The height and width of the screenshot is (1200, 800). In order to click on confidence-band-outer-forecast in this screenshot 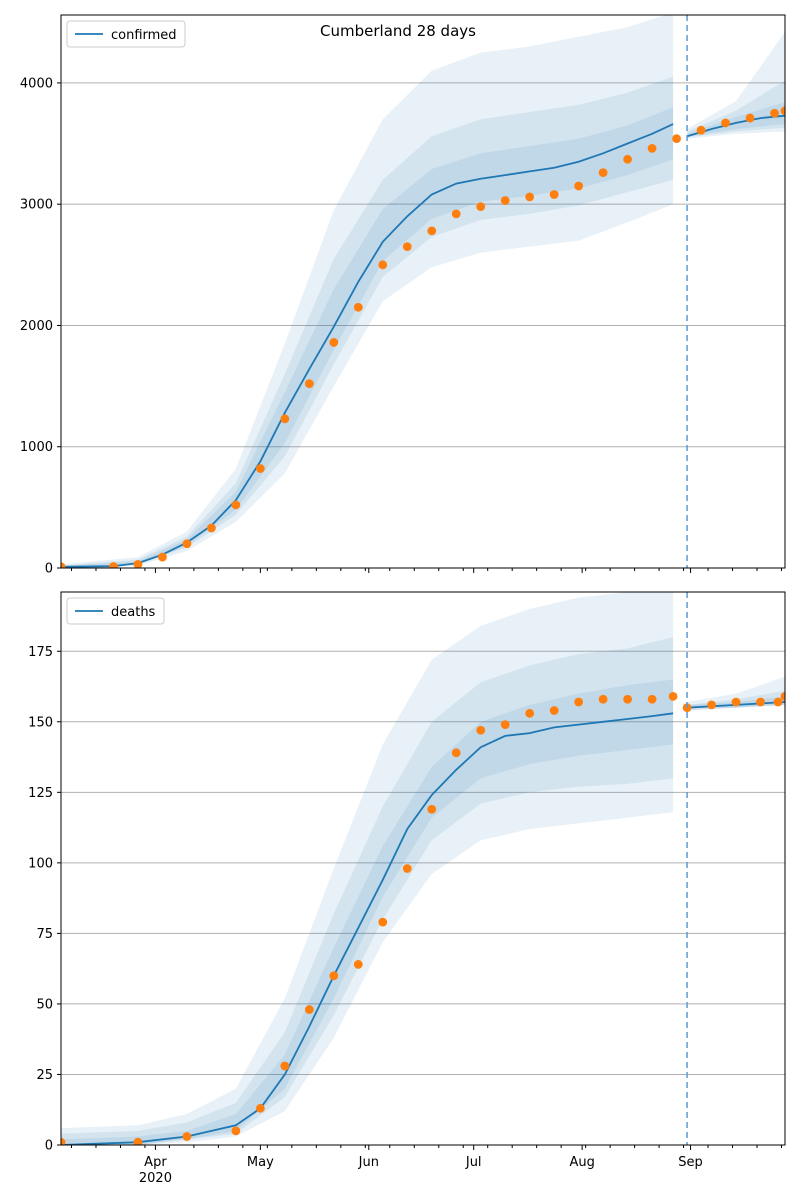, I will do `click(736, 85)`.